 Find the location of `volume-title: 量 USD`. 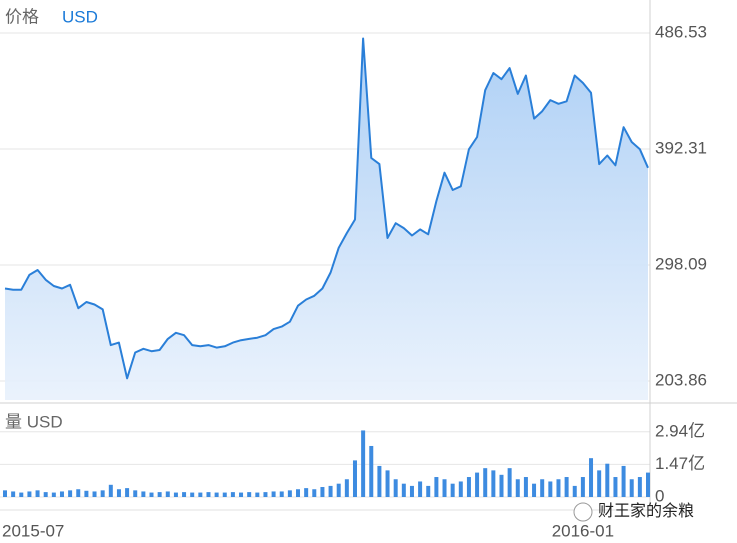

volume-title: 量 USD is located at coordinates (34, 421).